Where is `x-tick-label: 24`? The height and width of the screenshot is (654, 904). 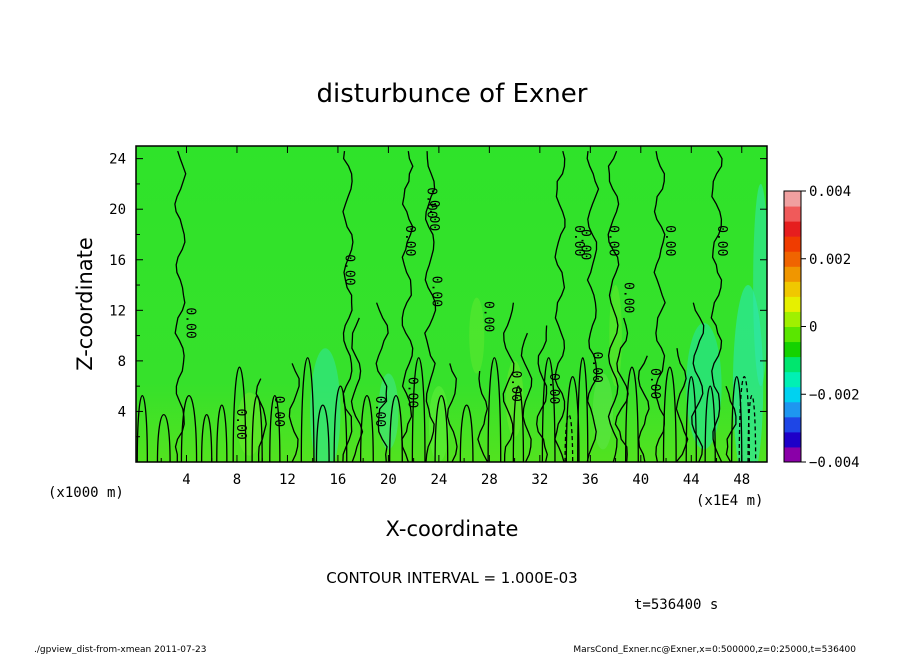
x-tick-label: 24 is located at coordinates (438, 480).